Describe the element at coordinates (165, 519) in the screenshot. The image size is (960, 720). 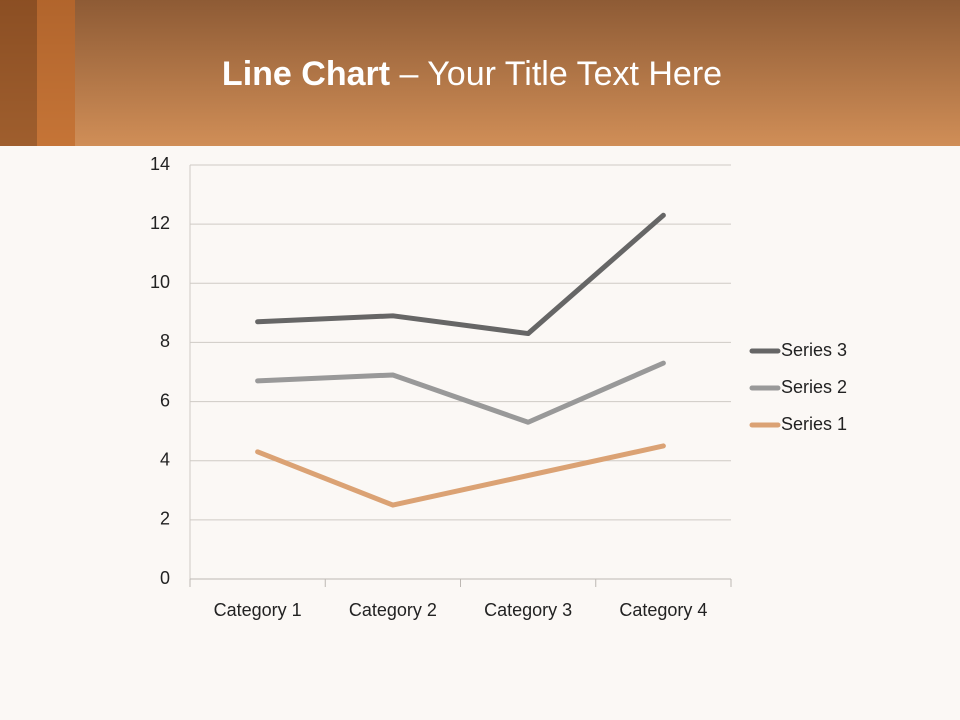
I see `y-tick-label: 2` at that location.